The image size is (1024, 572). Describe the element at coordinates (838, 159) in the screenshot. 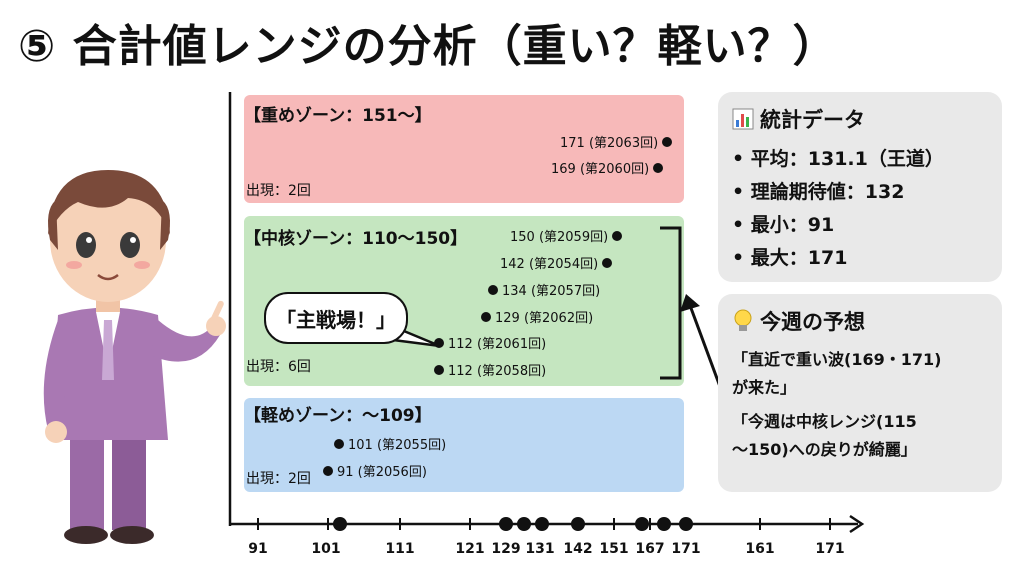

I see `stat-item: • 平均：131.1（王道）` at that location.